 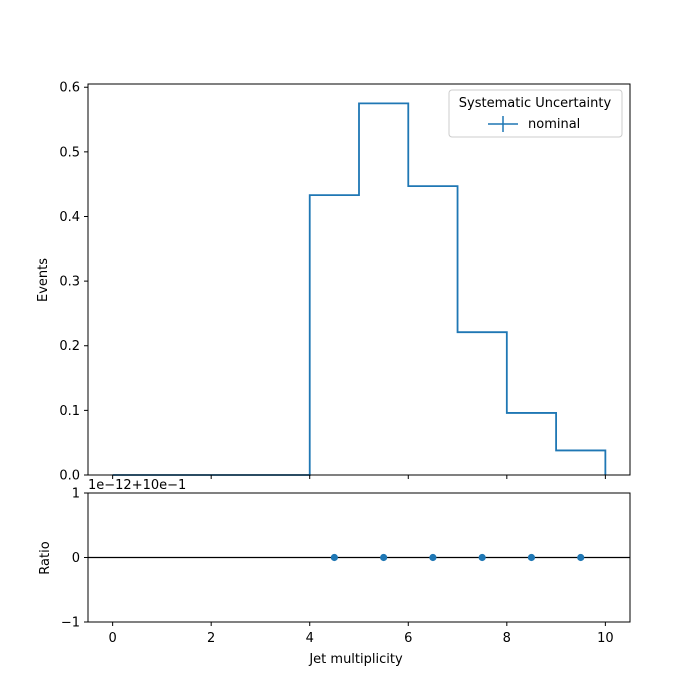 I want to click on events-x-axis, so click(x=359, y=477).